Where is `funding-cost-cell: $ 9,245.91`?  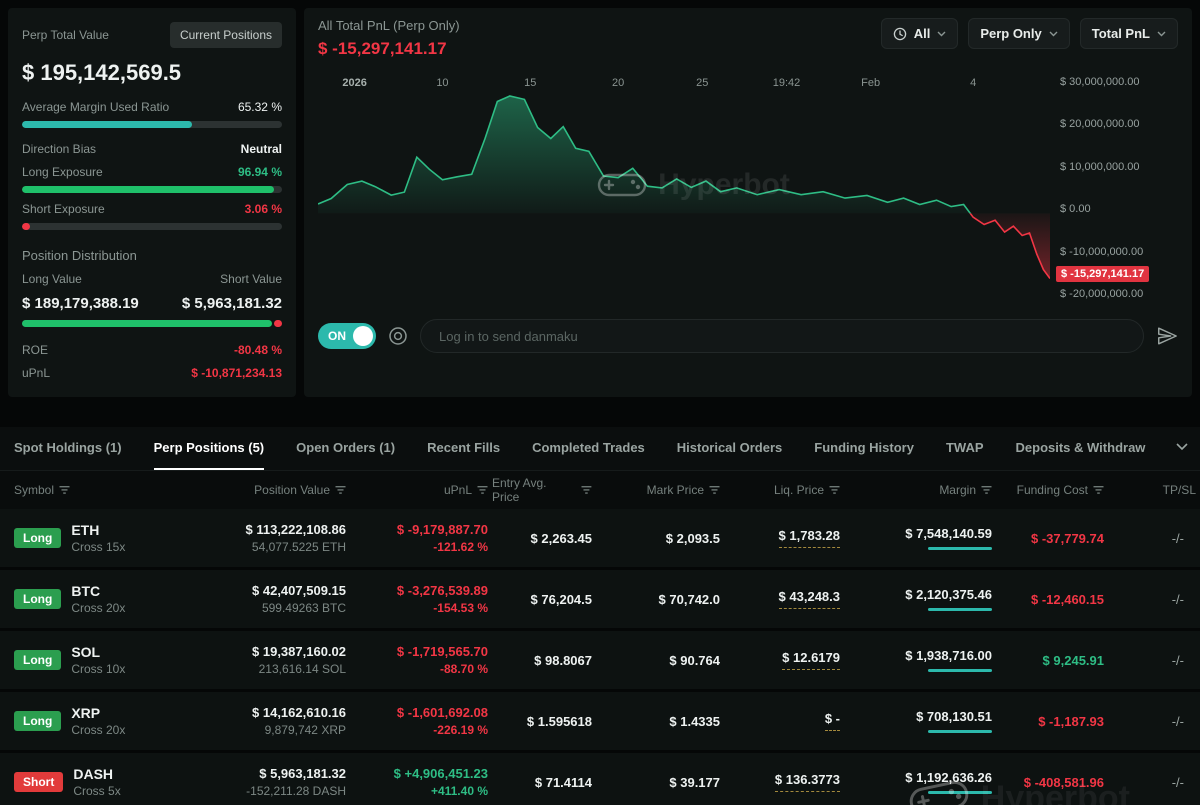 funding-cost-cell: $ 9,245.91 is located at coordinates (1073, 660).